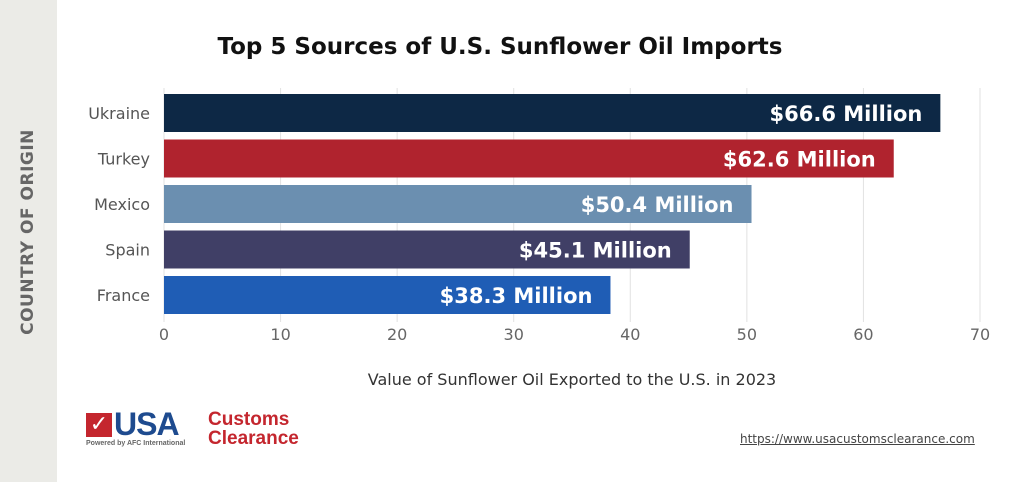 The width and height of the screenshot is (1024, 482). What do you see at coordinates (123, 295) in the screenshot?
I see `category-label: France` at bounding box center [123, 295].